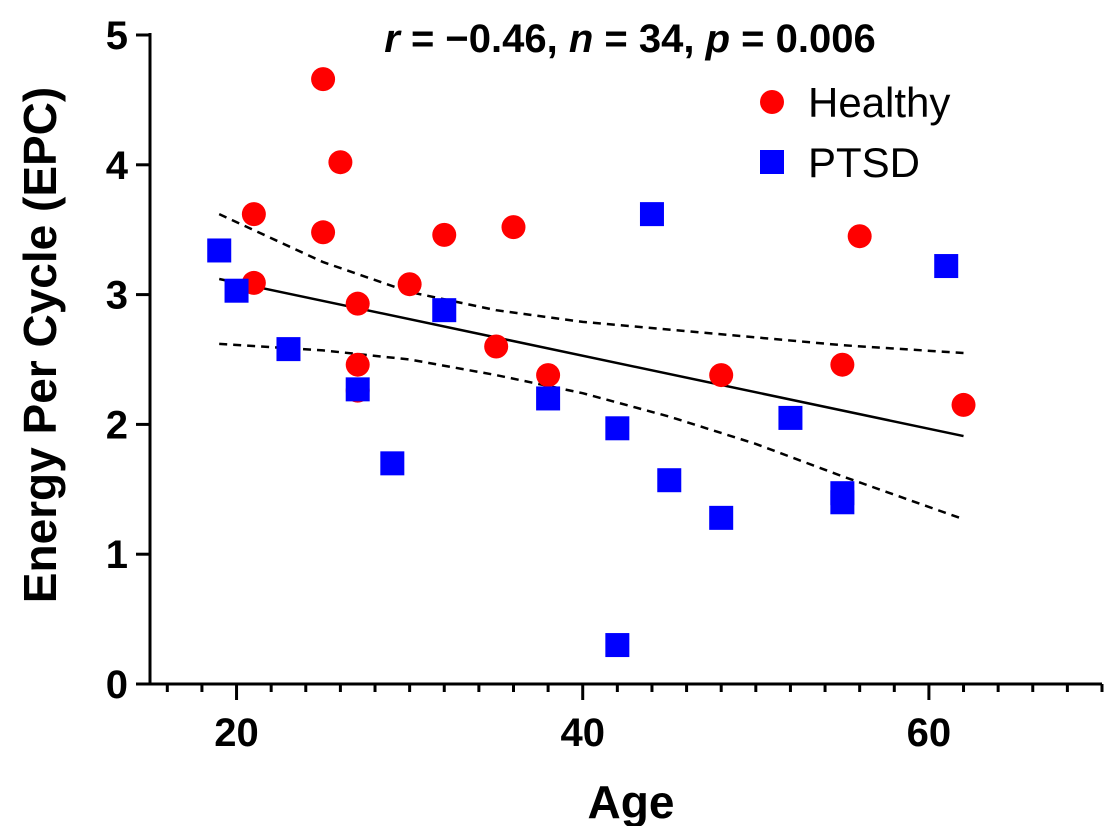 This screenshot has height=826, width=1110. Describe the element at coordinates (879, 102) in the screenshot. I see `legend-healthy-label: Healthy` at that location.